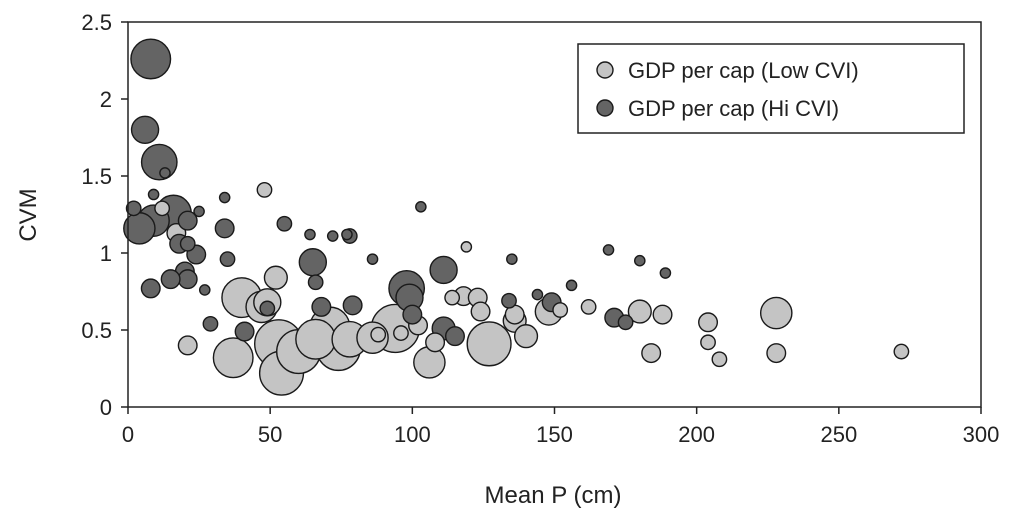 The width and height of the screenshot is (1024, 521). Describe the element at coordinates (106, 99) in the screenshot. I see `y-tick-label: 2` at that location.